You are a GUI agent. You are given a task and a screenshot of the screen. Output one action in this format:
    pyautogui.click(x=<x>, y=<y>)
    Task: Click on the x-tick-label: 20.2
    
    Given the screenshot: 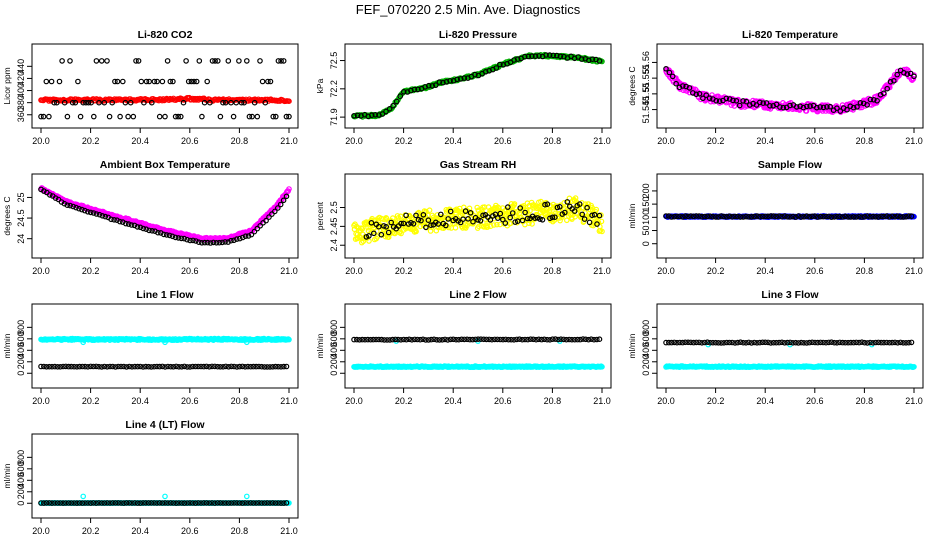 What is the action you would take?
    pyautogui.click(x=404, y=401)
    